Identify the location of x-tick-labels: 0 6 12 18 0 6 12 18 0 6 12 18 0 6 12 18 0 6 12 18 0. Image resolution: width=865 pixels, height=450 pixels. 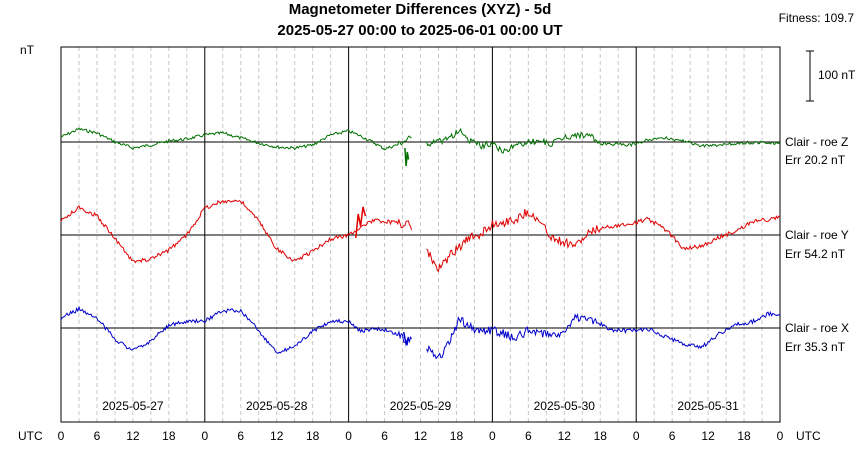
(421, 436).